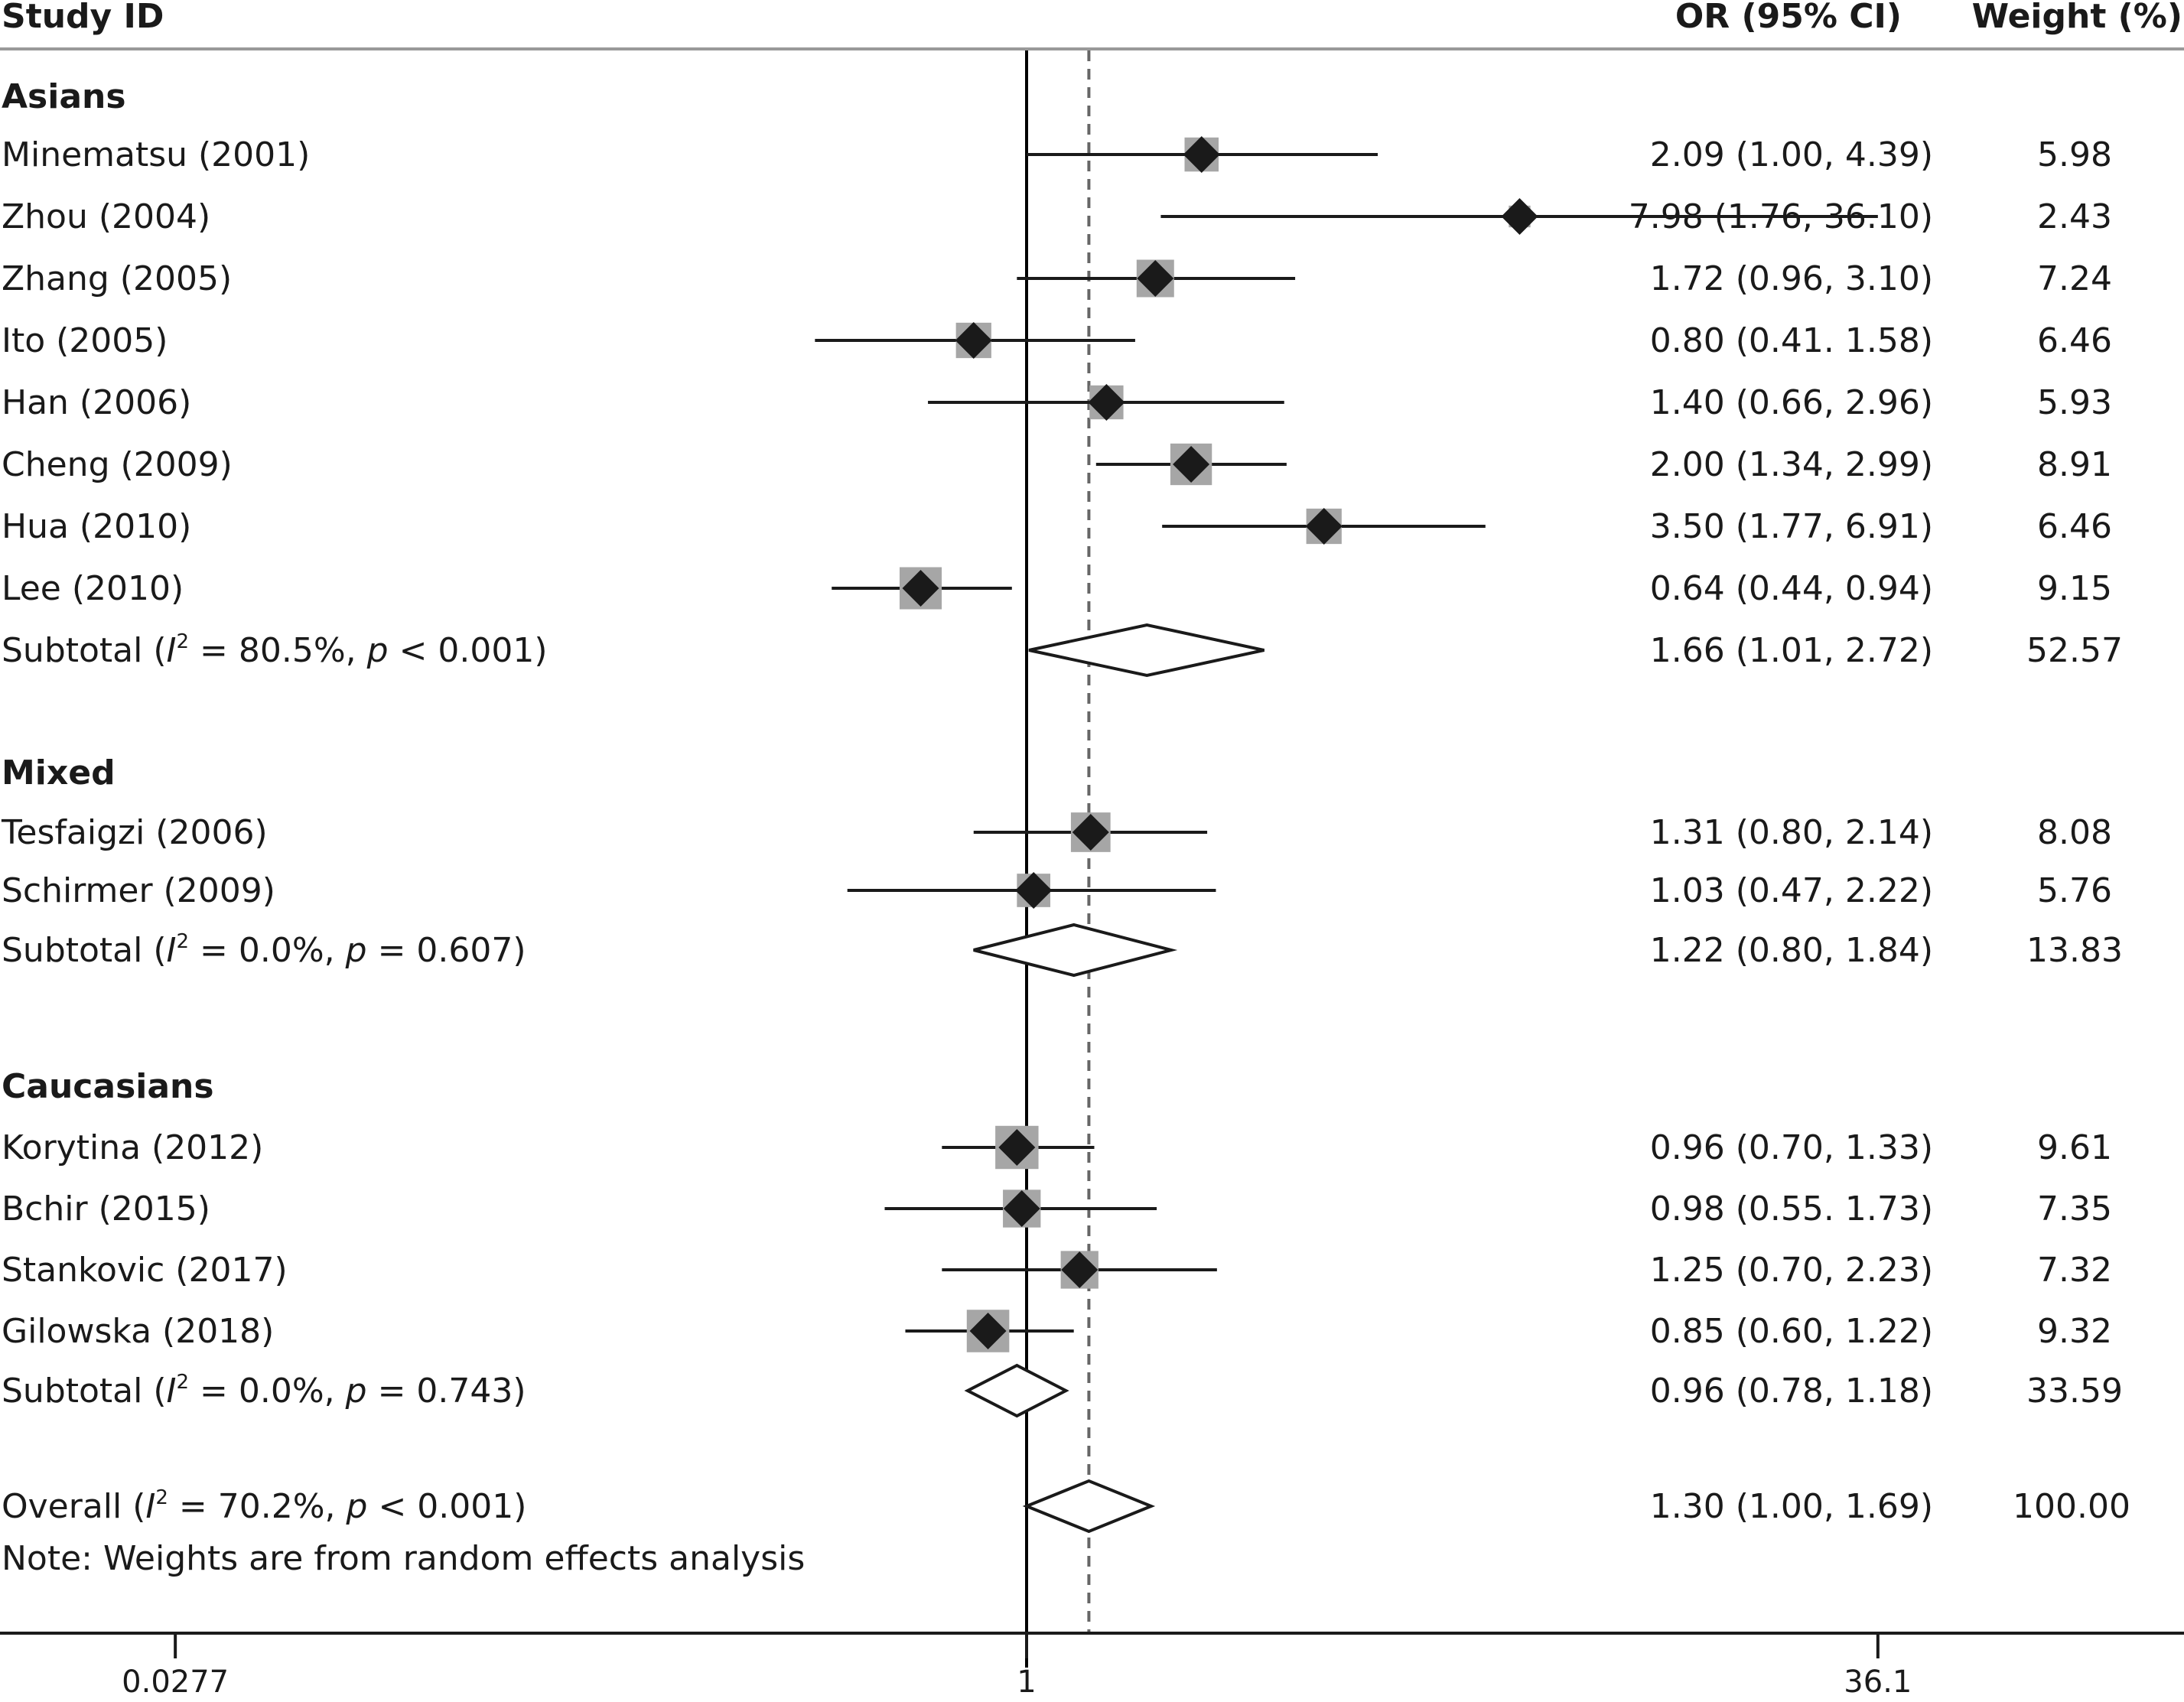 Image resolution: width=2184 pixels, height=1702 pixels. I want to click on study-or-ci: 0.80 (0.41. 1.58), so click(1791, 340).